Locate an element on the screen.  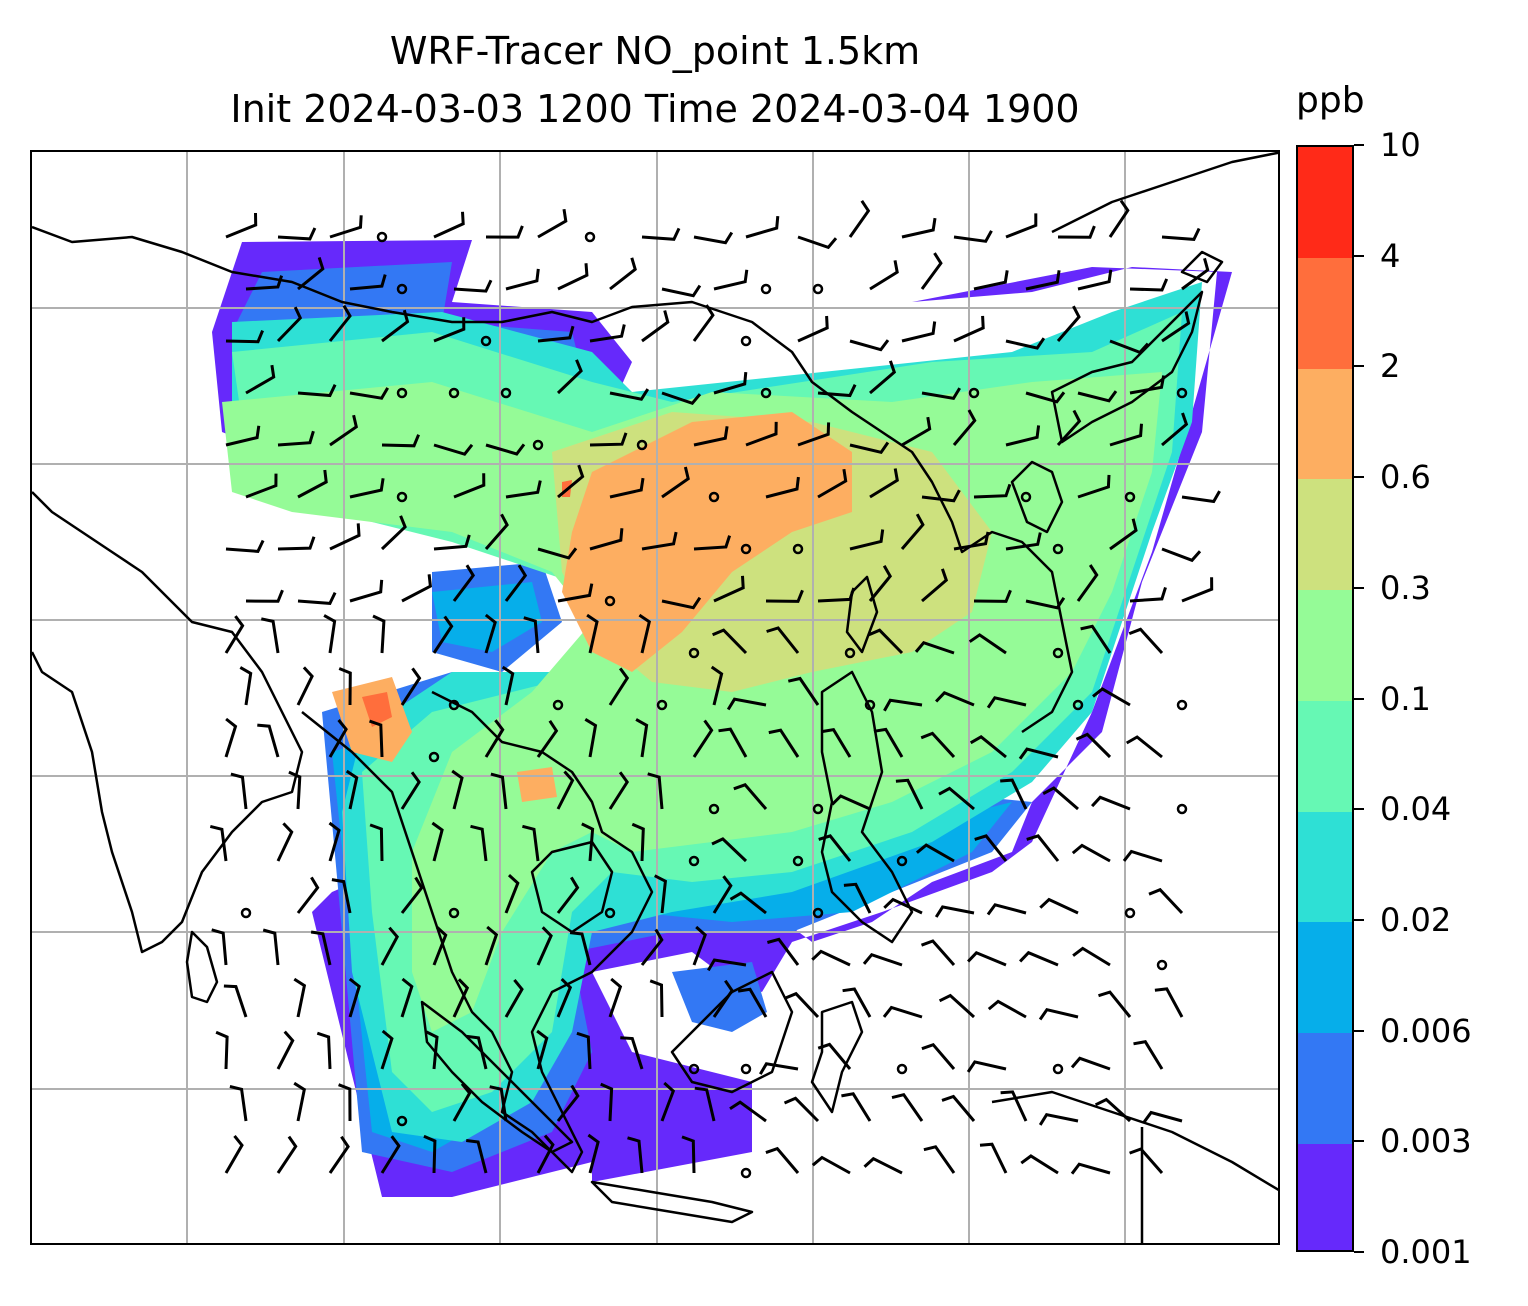
colorbar-tick-label: 0.3 is located at coordinates (1405, 587).